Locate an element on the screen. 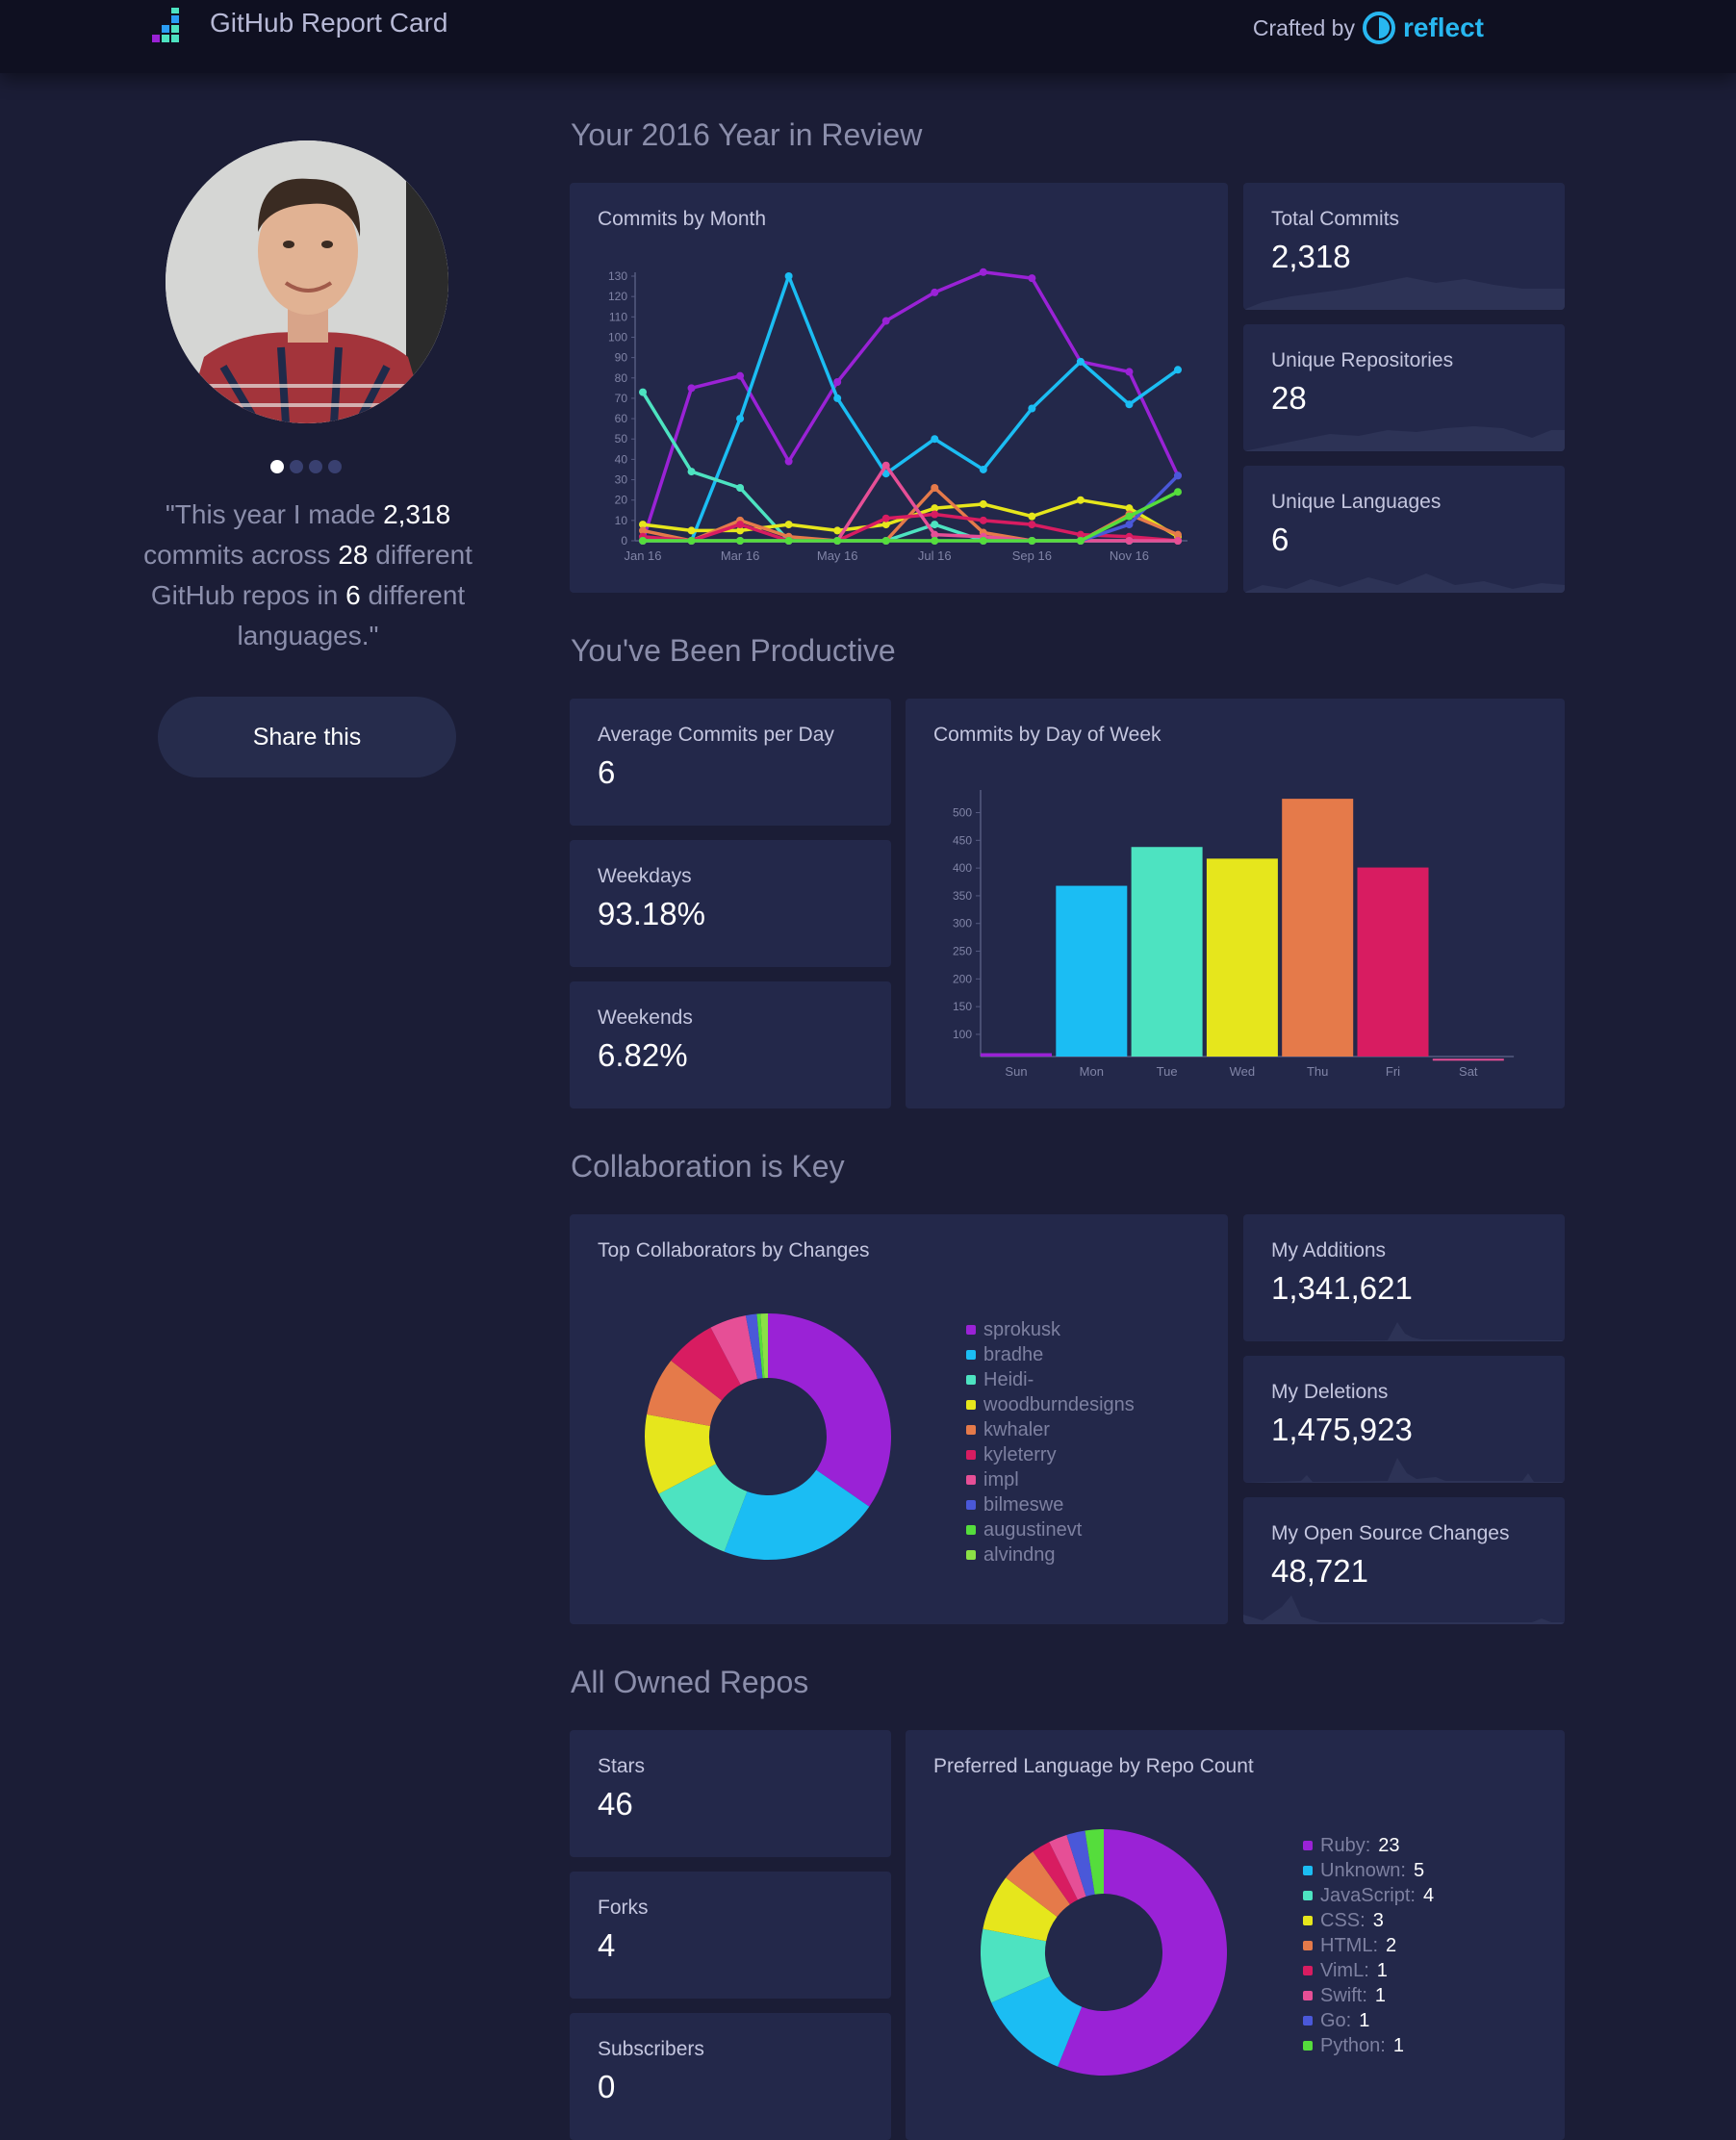 The width and height of the screenshot is (1736, 2140). y-tick-label: 40 is located at coordinates (621, 459).